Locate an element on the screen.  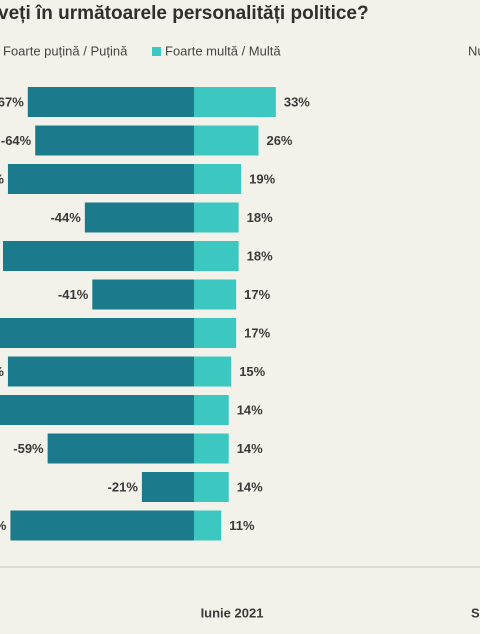
data-label: 15% is located at coordinates (252, 371).